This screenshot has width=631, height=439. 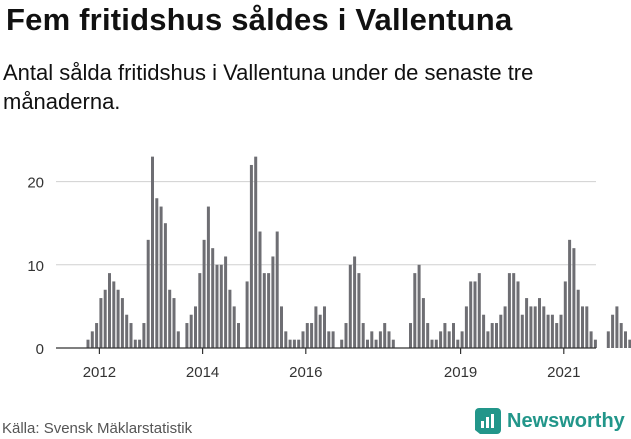 I want to click on newsworthy-brand: Newsworthy, so click(x=550, y=421).